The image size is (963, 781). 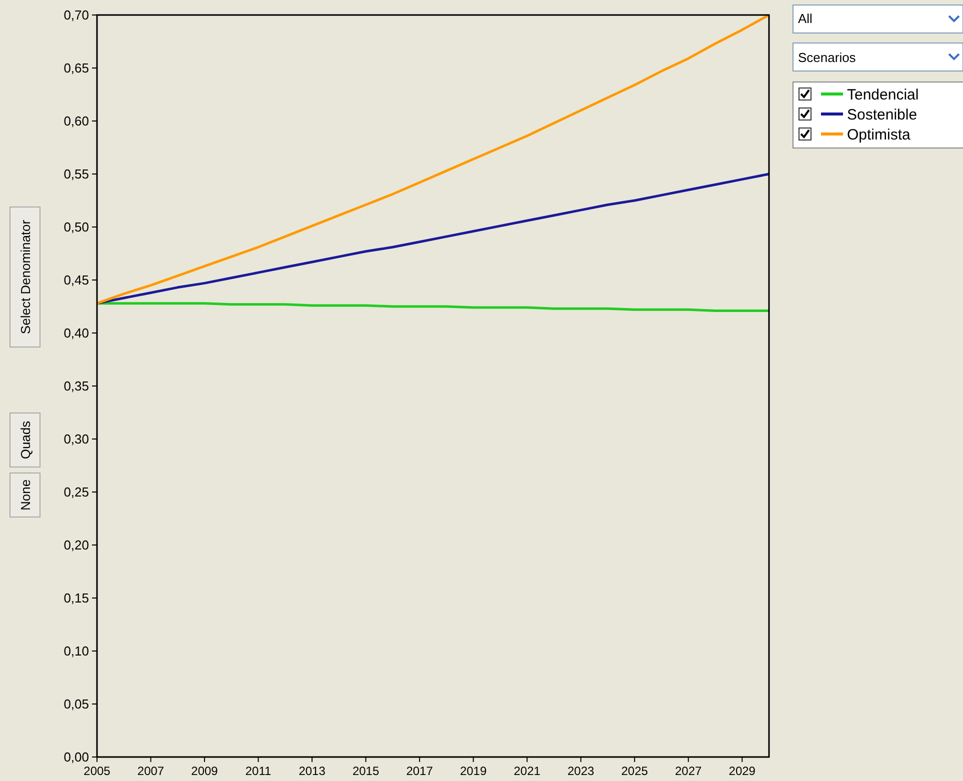 What do you see at coordinates (420, 771) in the screenshot?
I see `x-tick-label: 2017` at bounding box center [420, 771].